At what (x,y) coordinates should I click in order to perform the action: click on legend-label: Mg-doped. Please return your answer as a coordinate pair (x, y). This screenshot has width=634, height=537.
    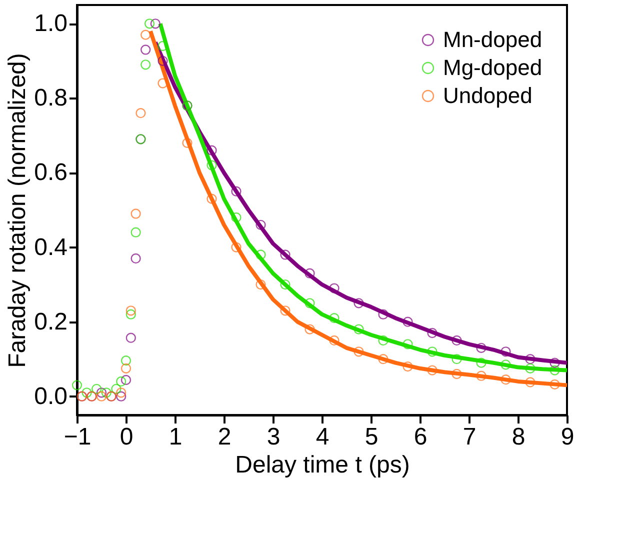
    Looking at the image, I should click on (492, 67).